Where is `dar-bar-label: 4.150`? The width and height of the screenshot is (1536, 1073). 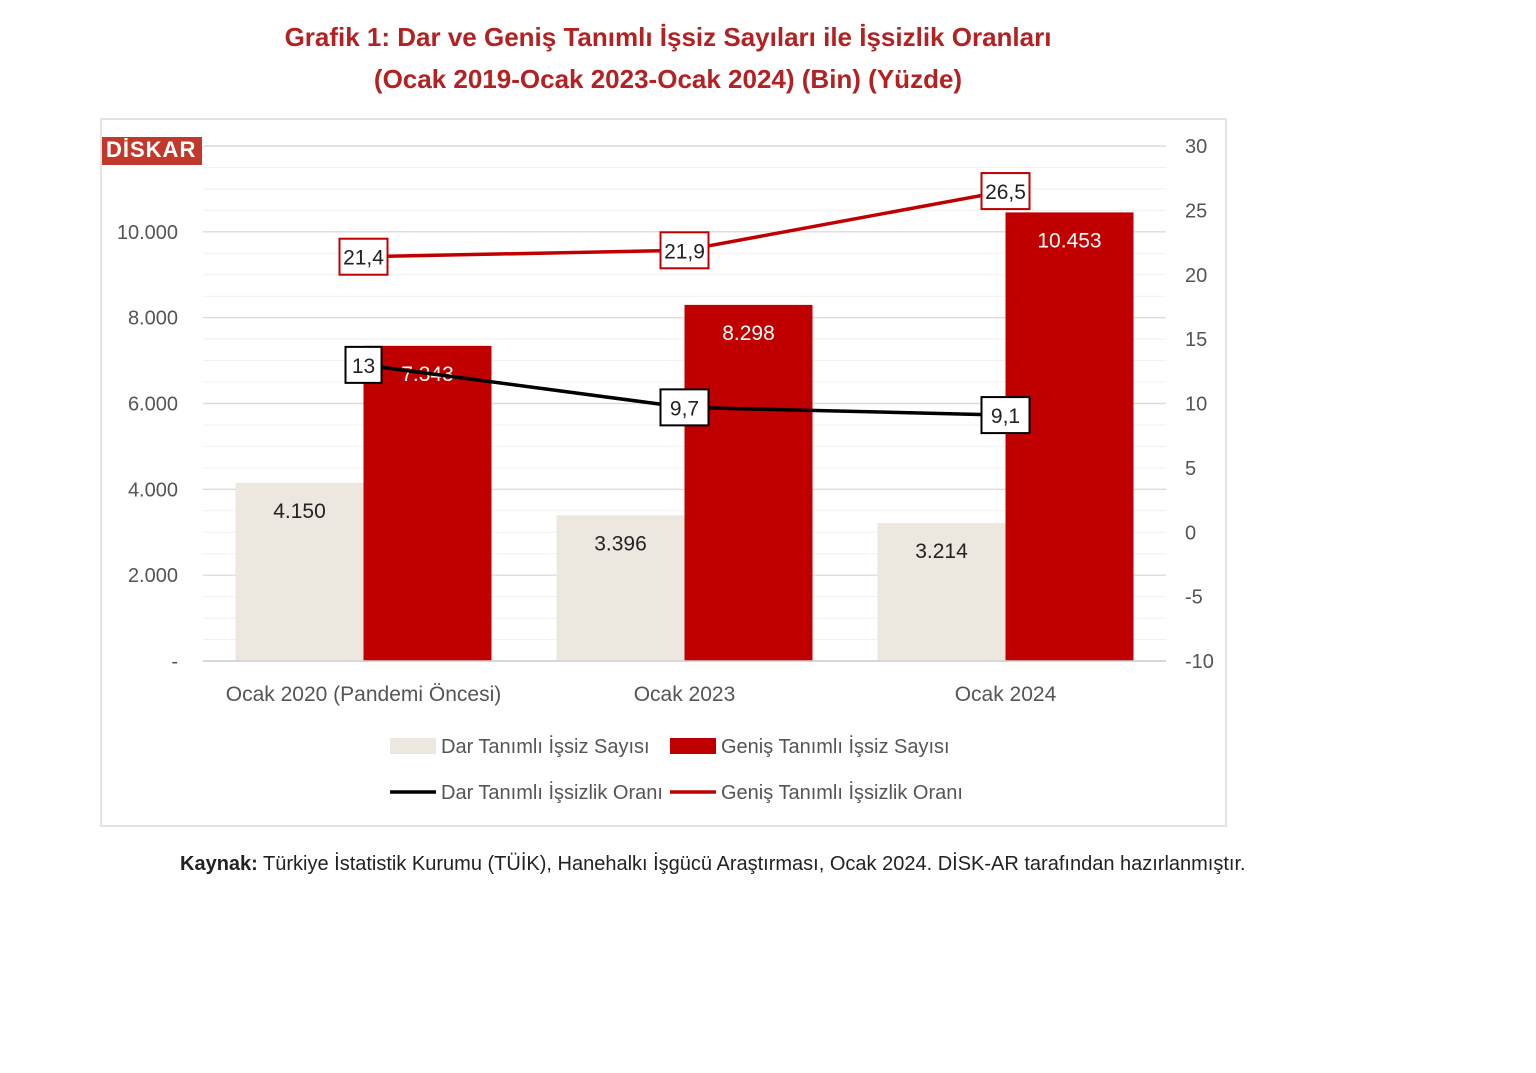
dar-bar-label: 4.150 is located at coordinates (299, 511).